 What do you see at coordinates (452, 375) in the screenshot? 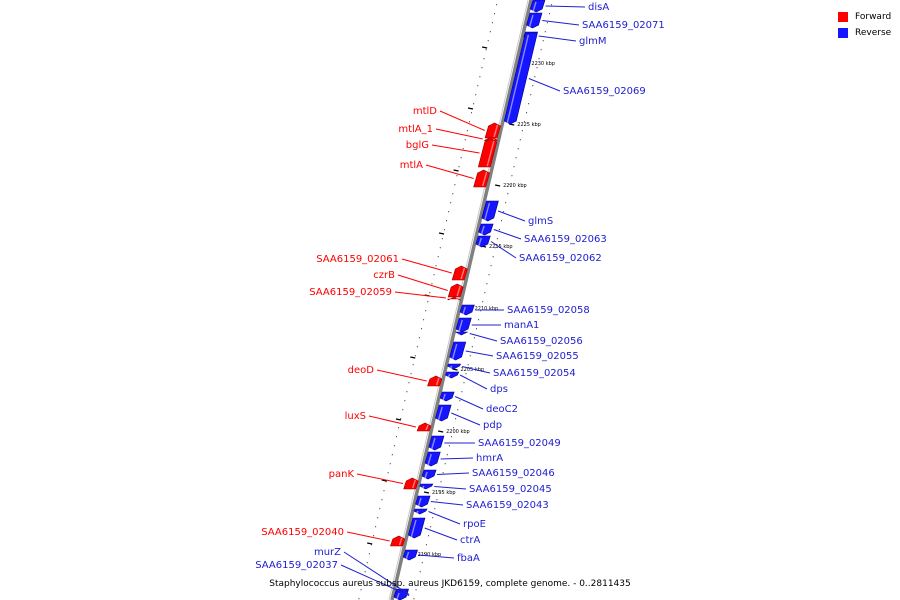
I see `gene-arrow-dps` at bounding box center [452, 375].